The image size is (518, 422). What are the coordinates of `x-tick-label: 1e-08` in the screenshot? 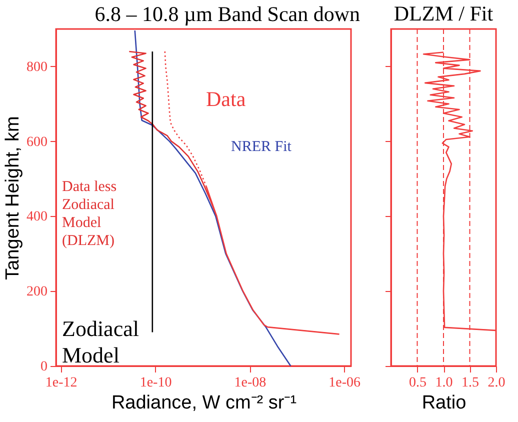 It's located at (250, 383).